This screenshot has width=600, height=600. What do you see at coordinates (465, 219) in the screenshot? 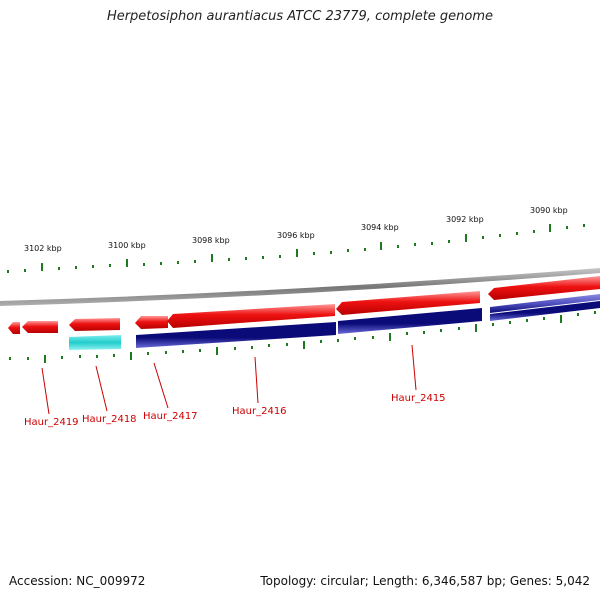
I see `scale-label: 3092 kbp` at bounding box center [465, 219].